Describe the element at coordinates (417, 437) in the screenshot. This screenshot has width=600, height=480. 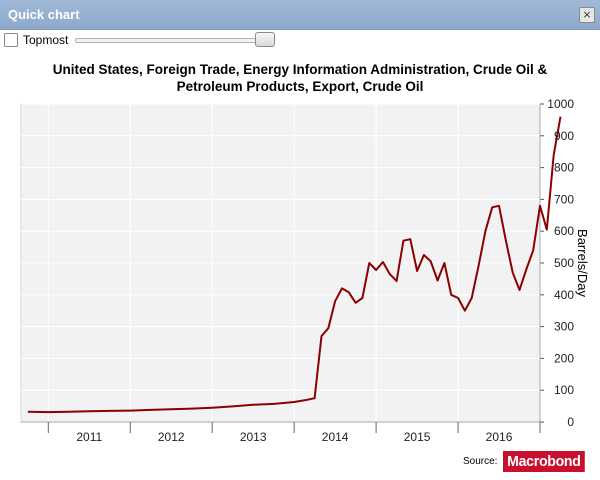
I see `x-tick-label: 2015` at that location.